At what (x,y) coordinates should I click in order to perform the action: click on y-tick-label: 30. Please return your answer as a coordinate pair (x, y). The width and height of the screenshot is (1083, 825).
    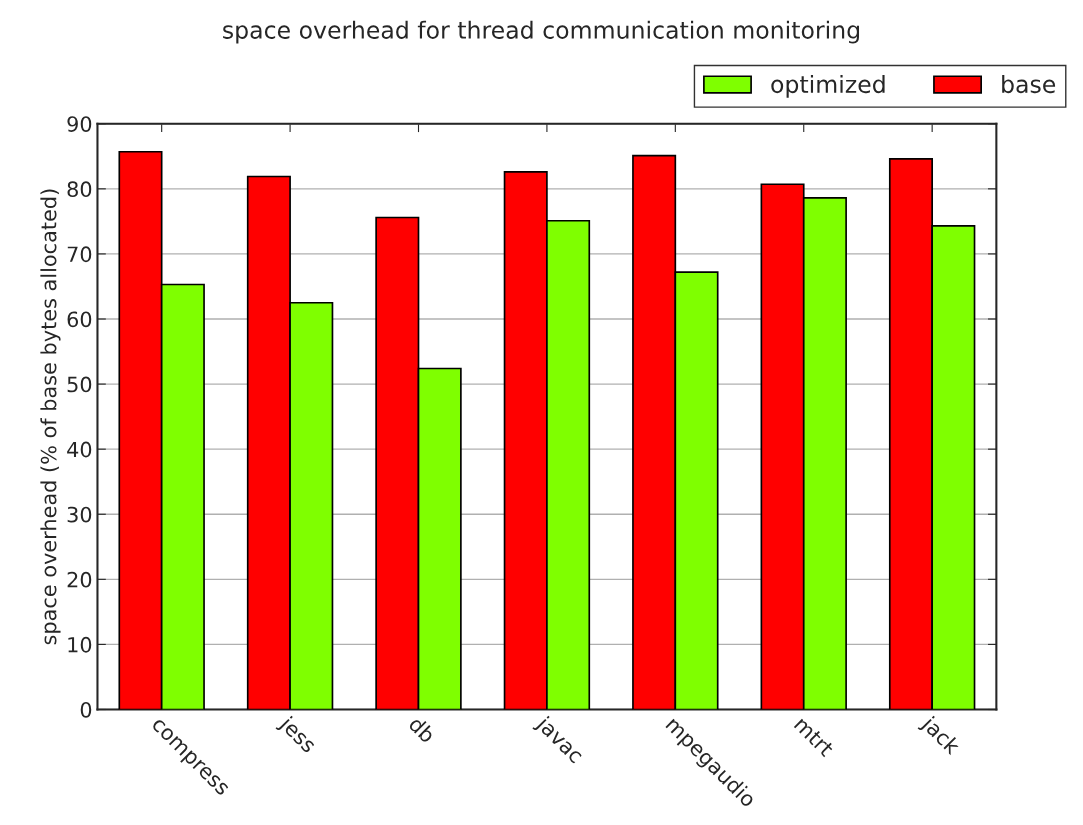
    Looking at the image, I should click on (79, 514).